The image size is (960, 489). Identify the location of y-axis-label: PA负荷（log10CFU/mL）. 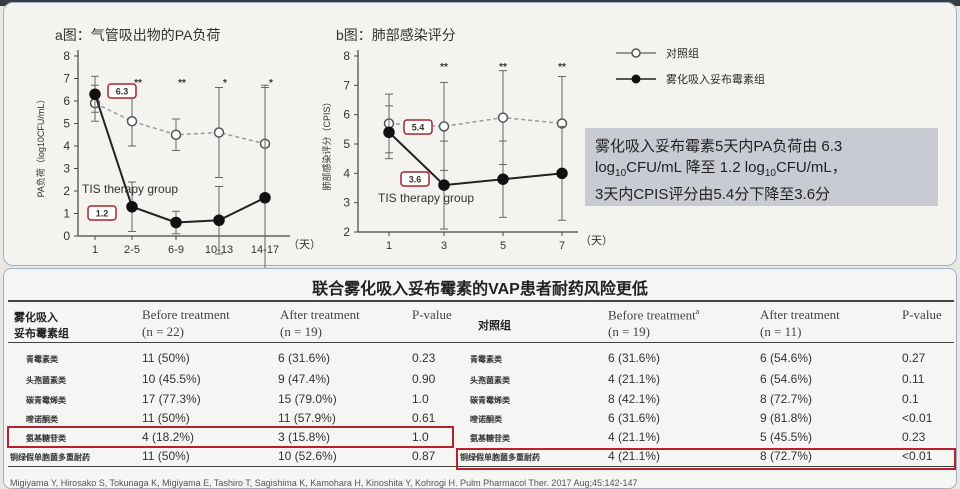
(40, 146).